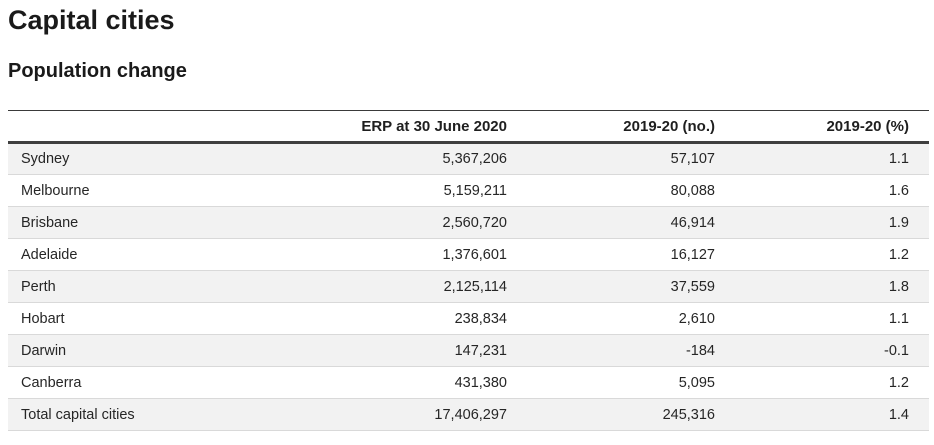 The width and height of the screenshot is (934, 445). What do you see at coordinates (475, 286) in the screenshot?
I see `erp-cell: 2,125,114` at bounding box center [475, 286].